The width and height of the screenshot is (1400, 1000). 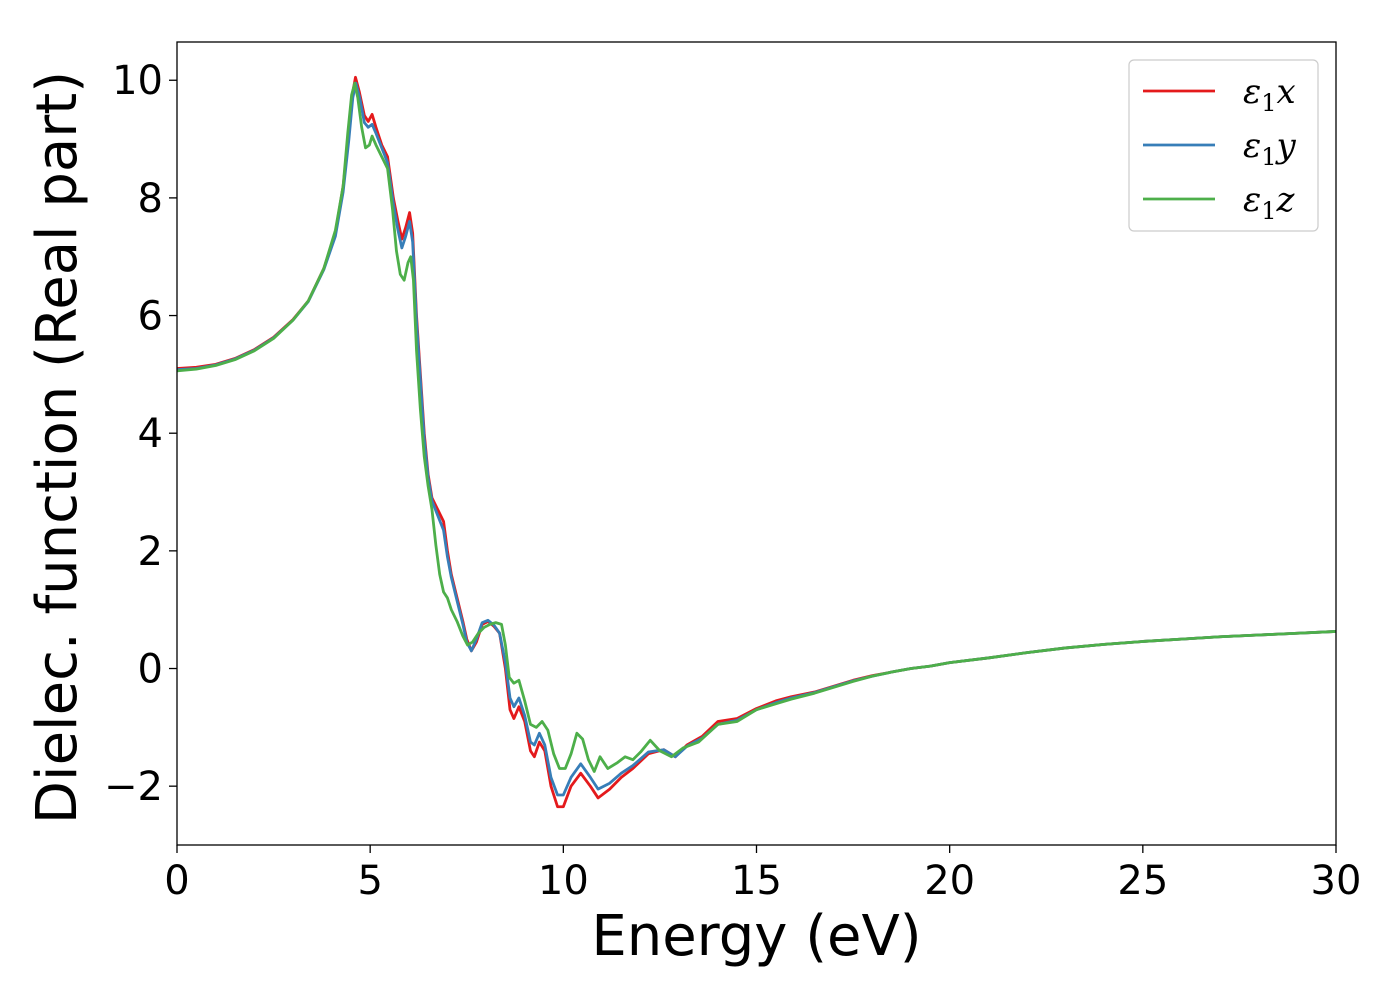 I want to click on x-axis-ticks: 0 5 10 15 20 25 30, so click(x=762, y=874).